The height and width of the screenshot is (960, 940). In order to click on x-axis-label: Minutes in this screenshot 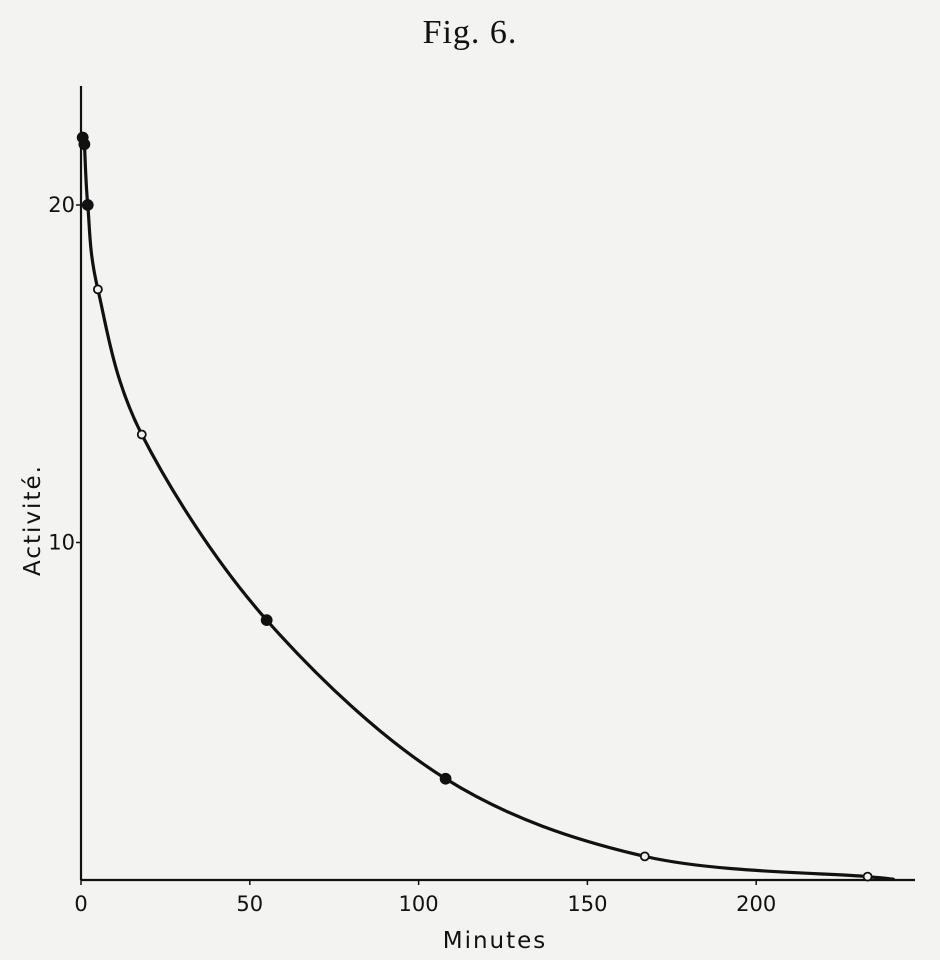, I will do `click(495, 941)`.